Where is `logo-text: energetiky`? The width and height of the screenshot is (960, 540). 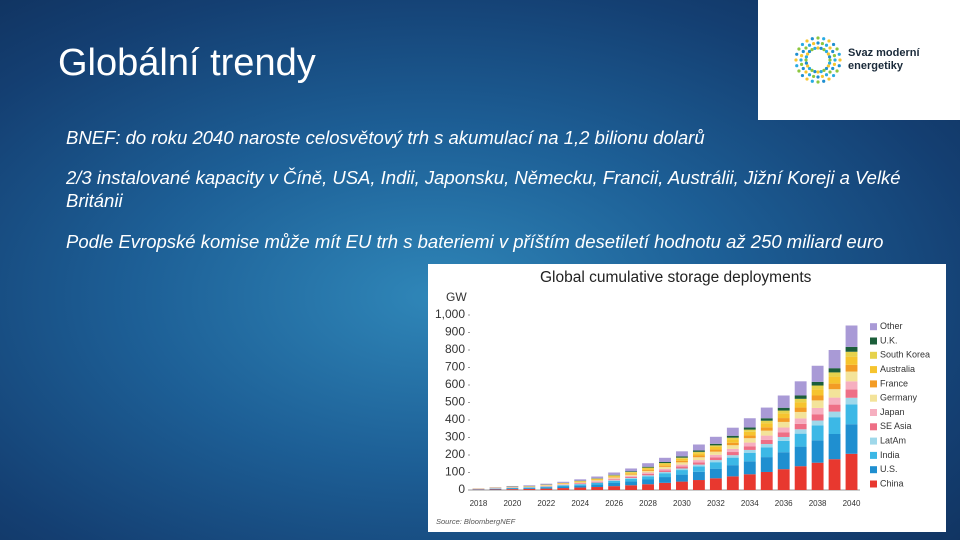 logo-text: energetiky is located at coordinates (876, 66).